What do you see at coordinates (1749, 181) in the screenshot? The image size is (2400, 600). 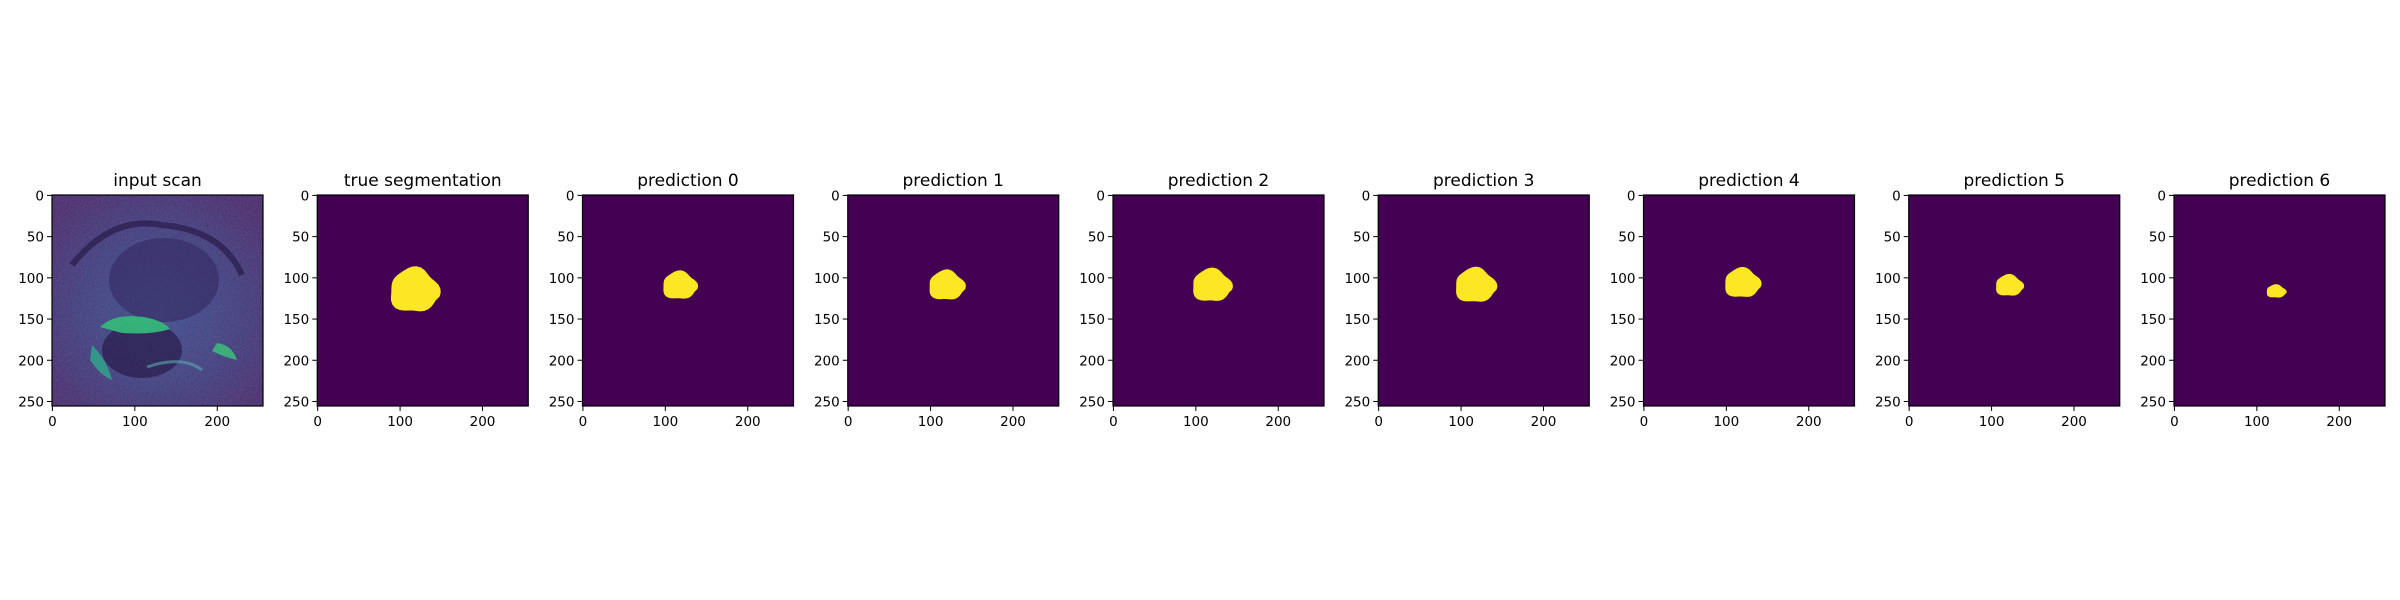 I see `panel-title: prediction 4` at bounding box center [1749, 181].